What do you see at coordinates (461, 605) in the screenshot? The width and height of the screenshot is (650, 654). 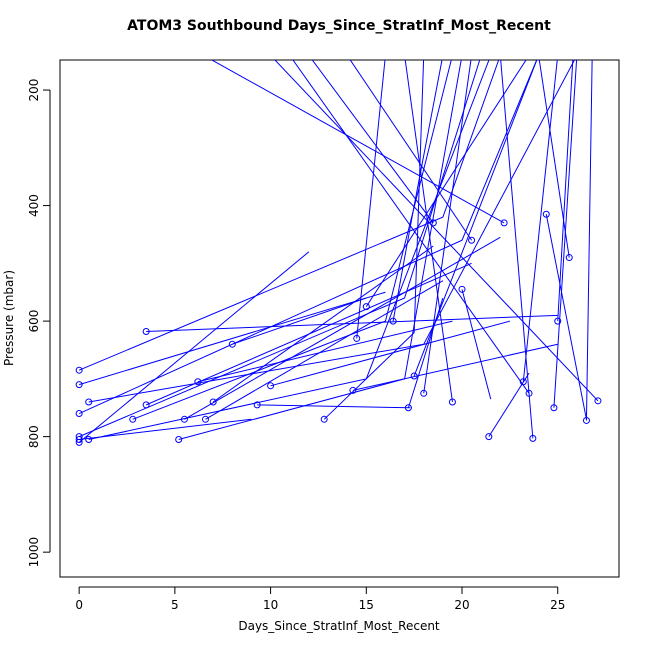 I see `x-tick-label: 20` at bounding box center [461, 605].